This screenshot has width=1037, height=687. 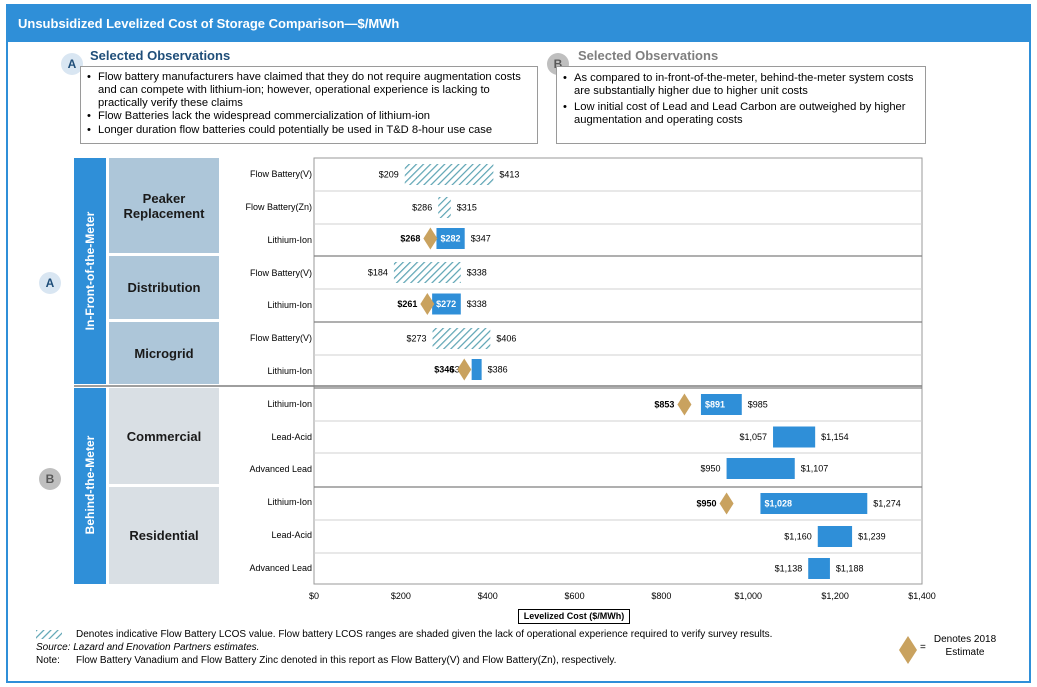 I want to click on high-value-label: $1,188, so click(x=850, y=569).